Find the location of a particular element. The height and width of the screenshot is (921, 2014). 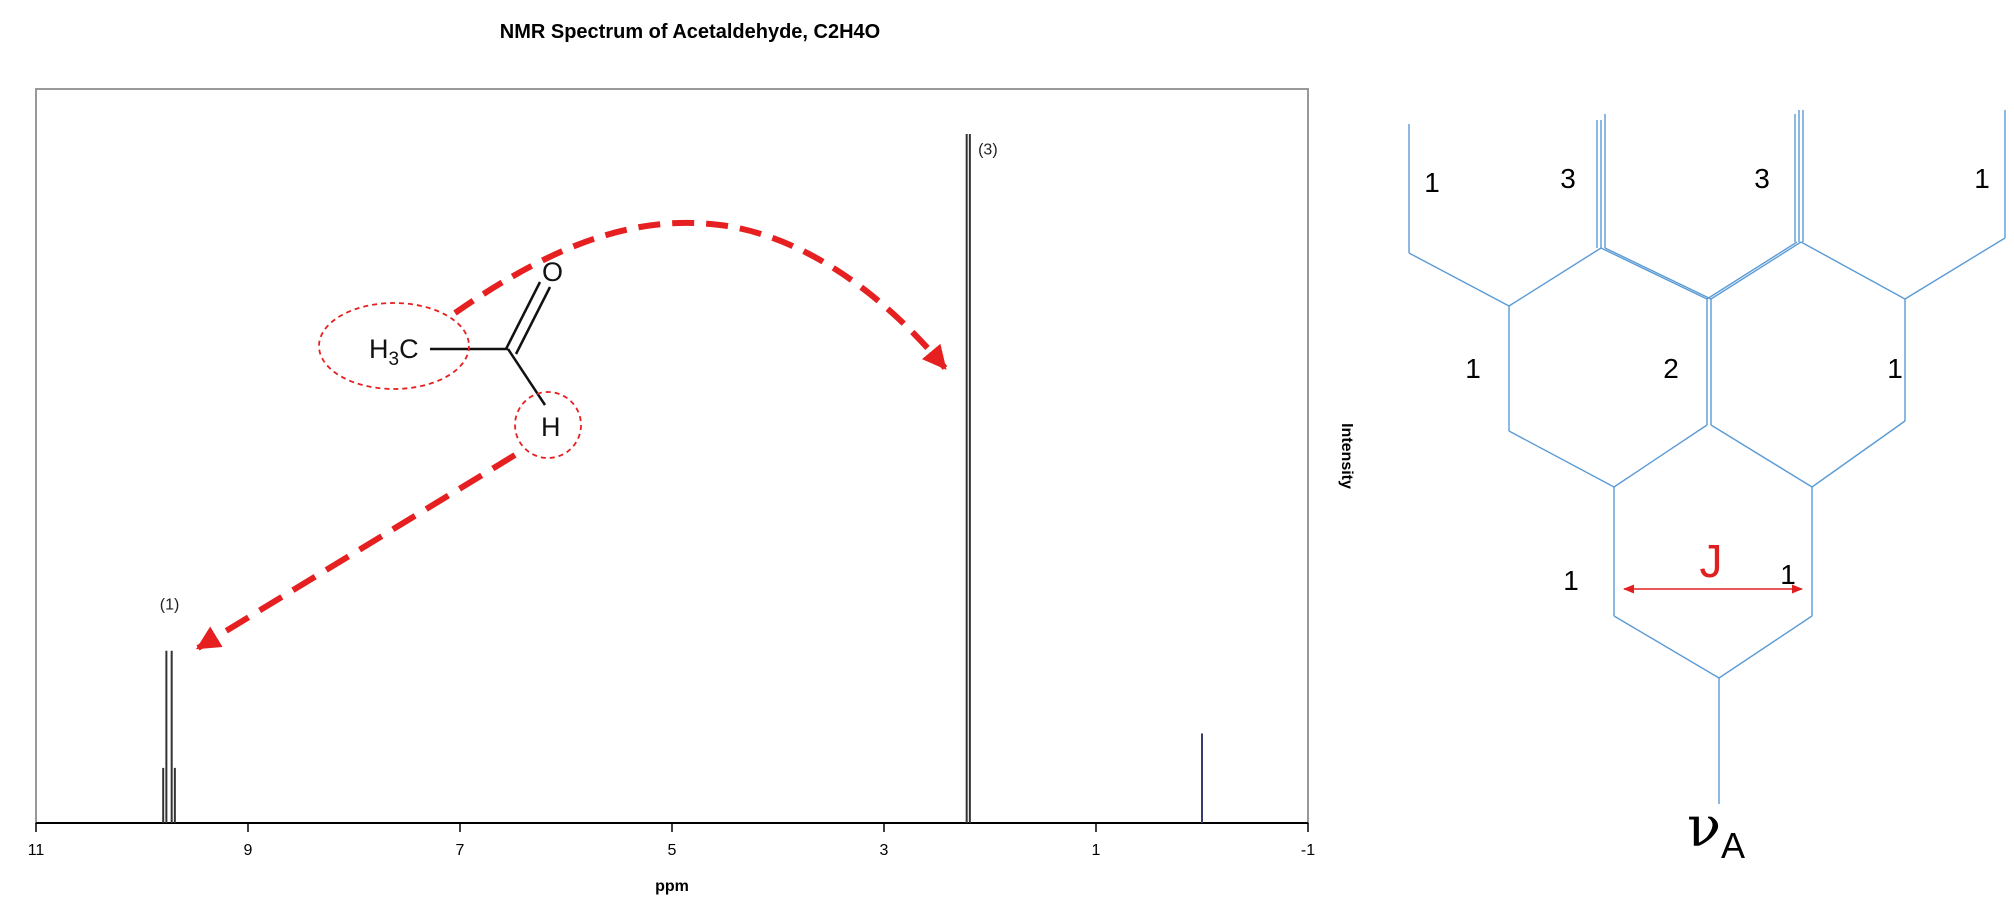

c-h-bond is located at coordinates (526, 377).